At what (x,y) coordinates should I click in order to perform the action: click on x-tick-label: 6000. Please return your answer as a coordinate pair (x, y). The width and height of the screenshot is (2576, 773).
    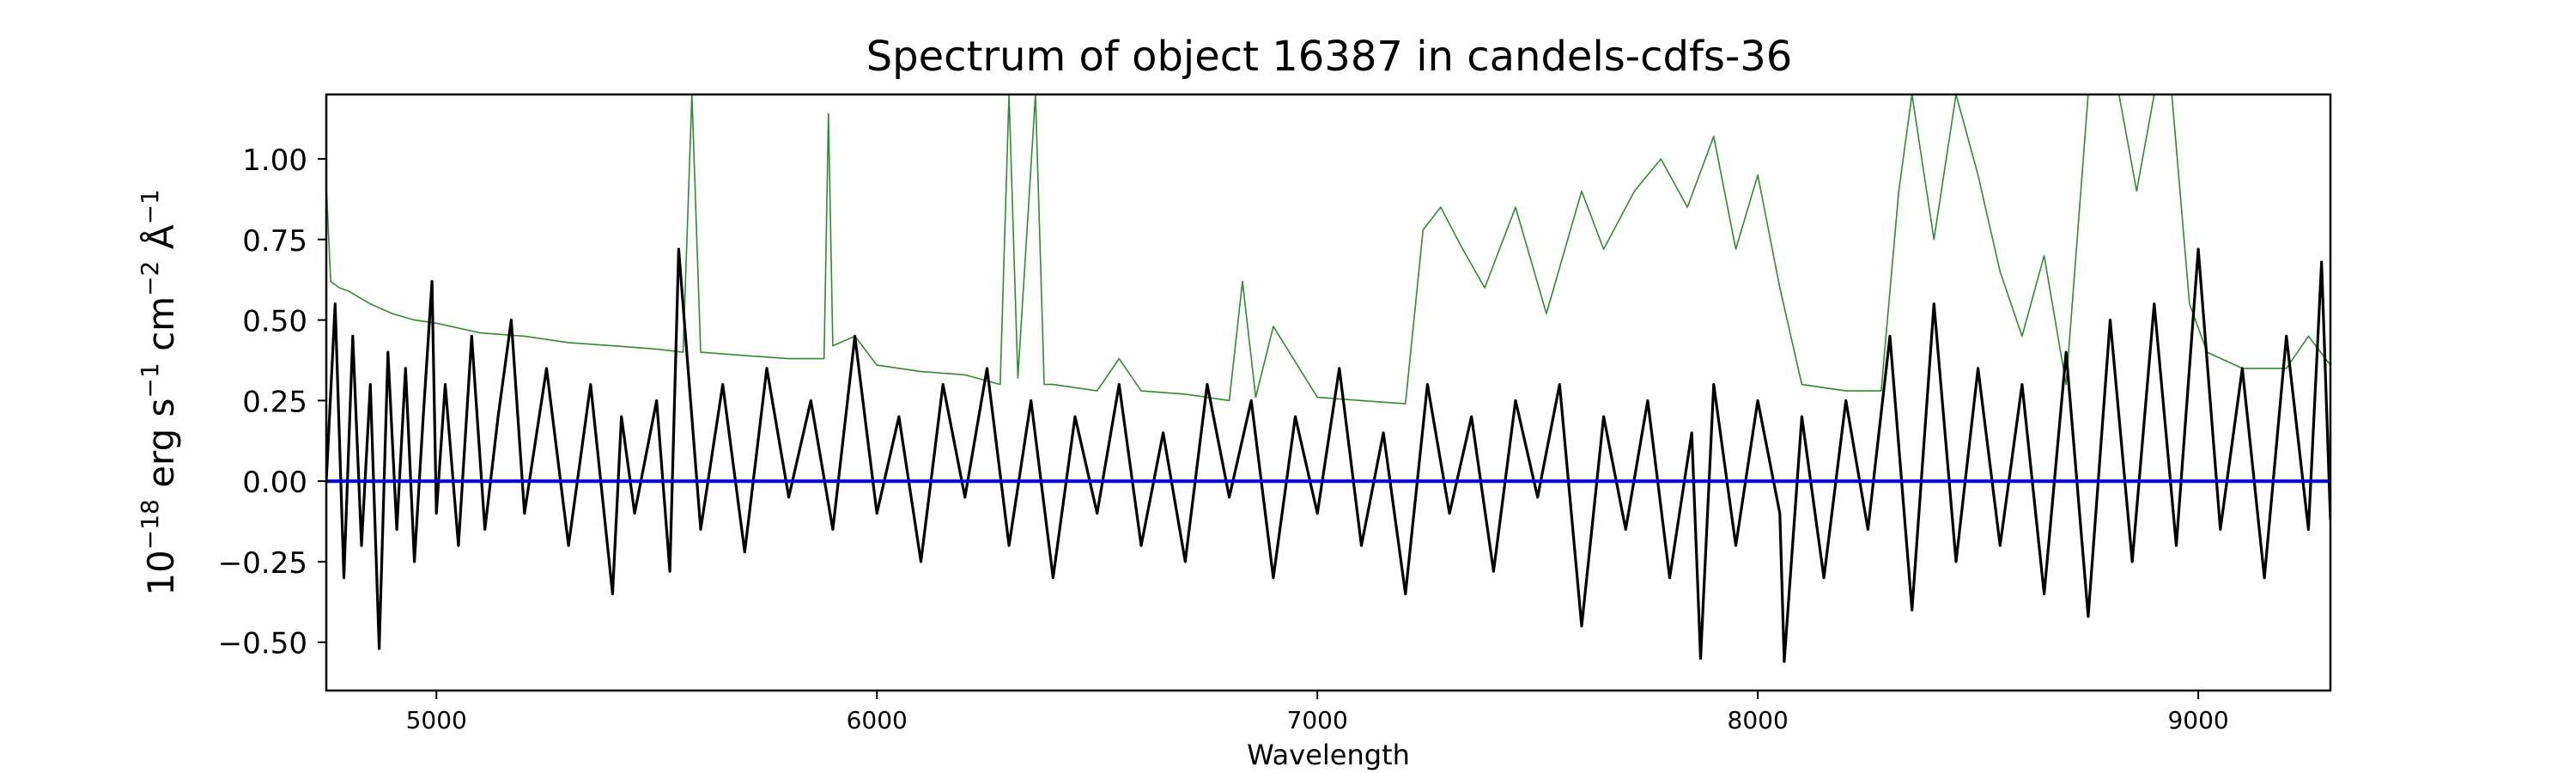
    Looking at the image, I should click on (878, 720).